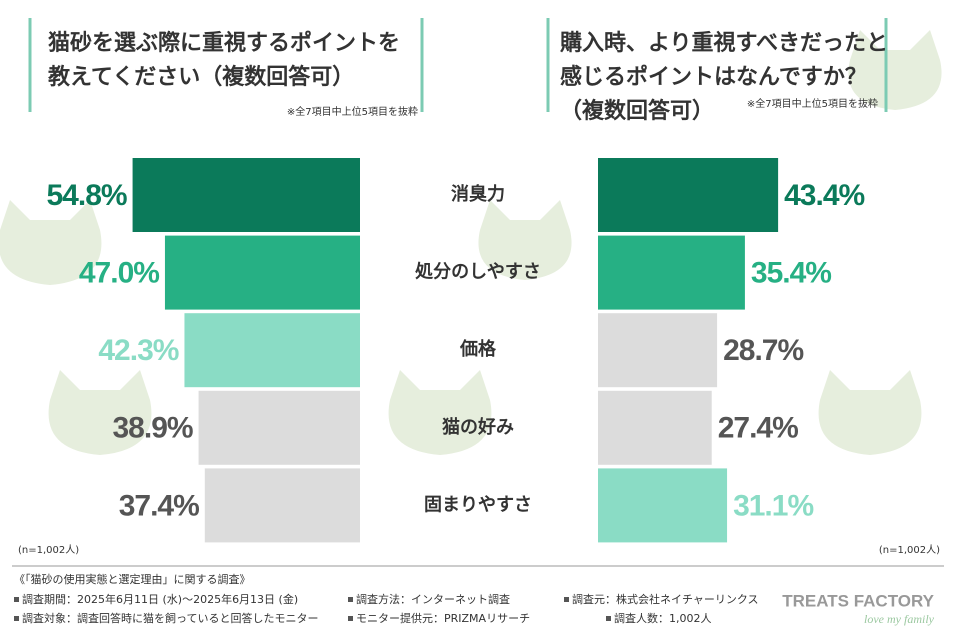  I want to click on value-label: 42.3%, so click(138, 350).